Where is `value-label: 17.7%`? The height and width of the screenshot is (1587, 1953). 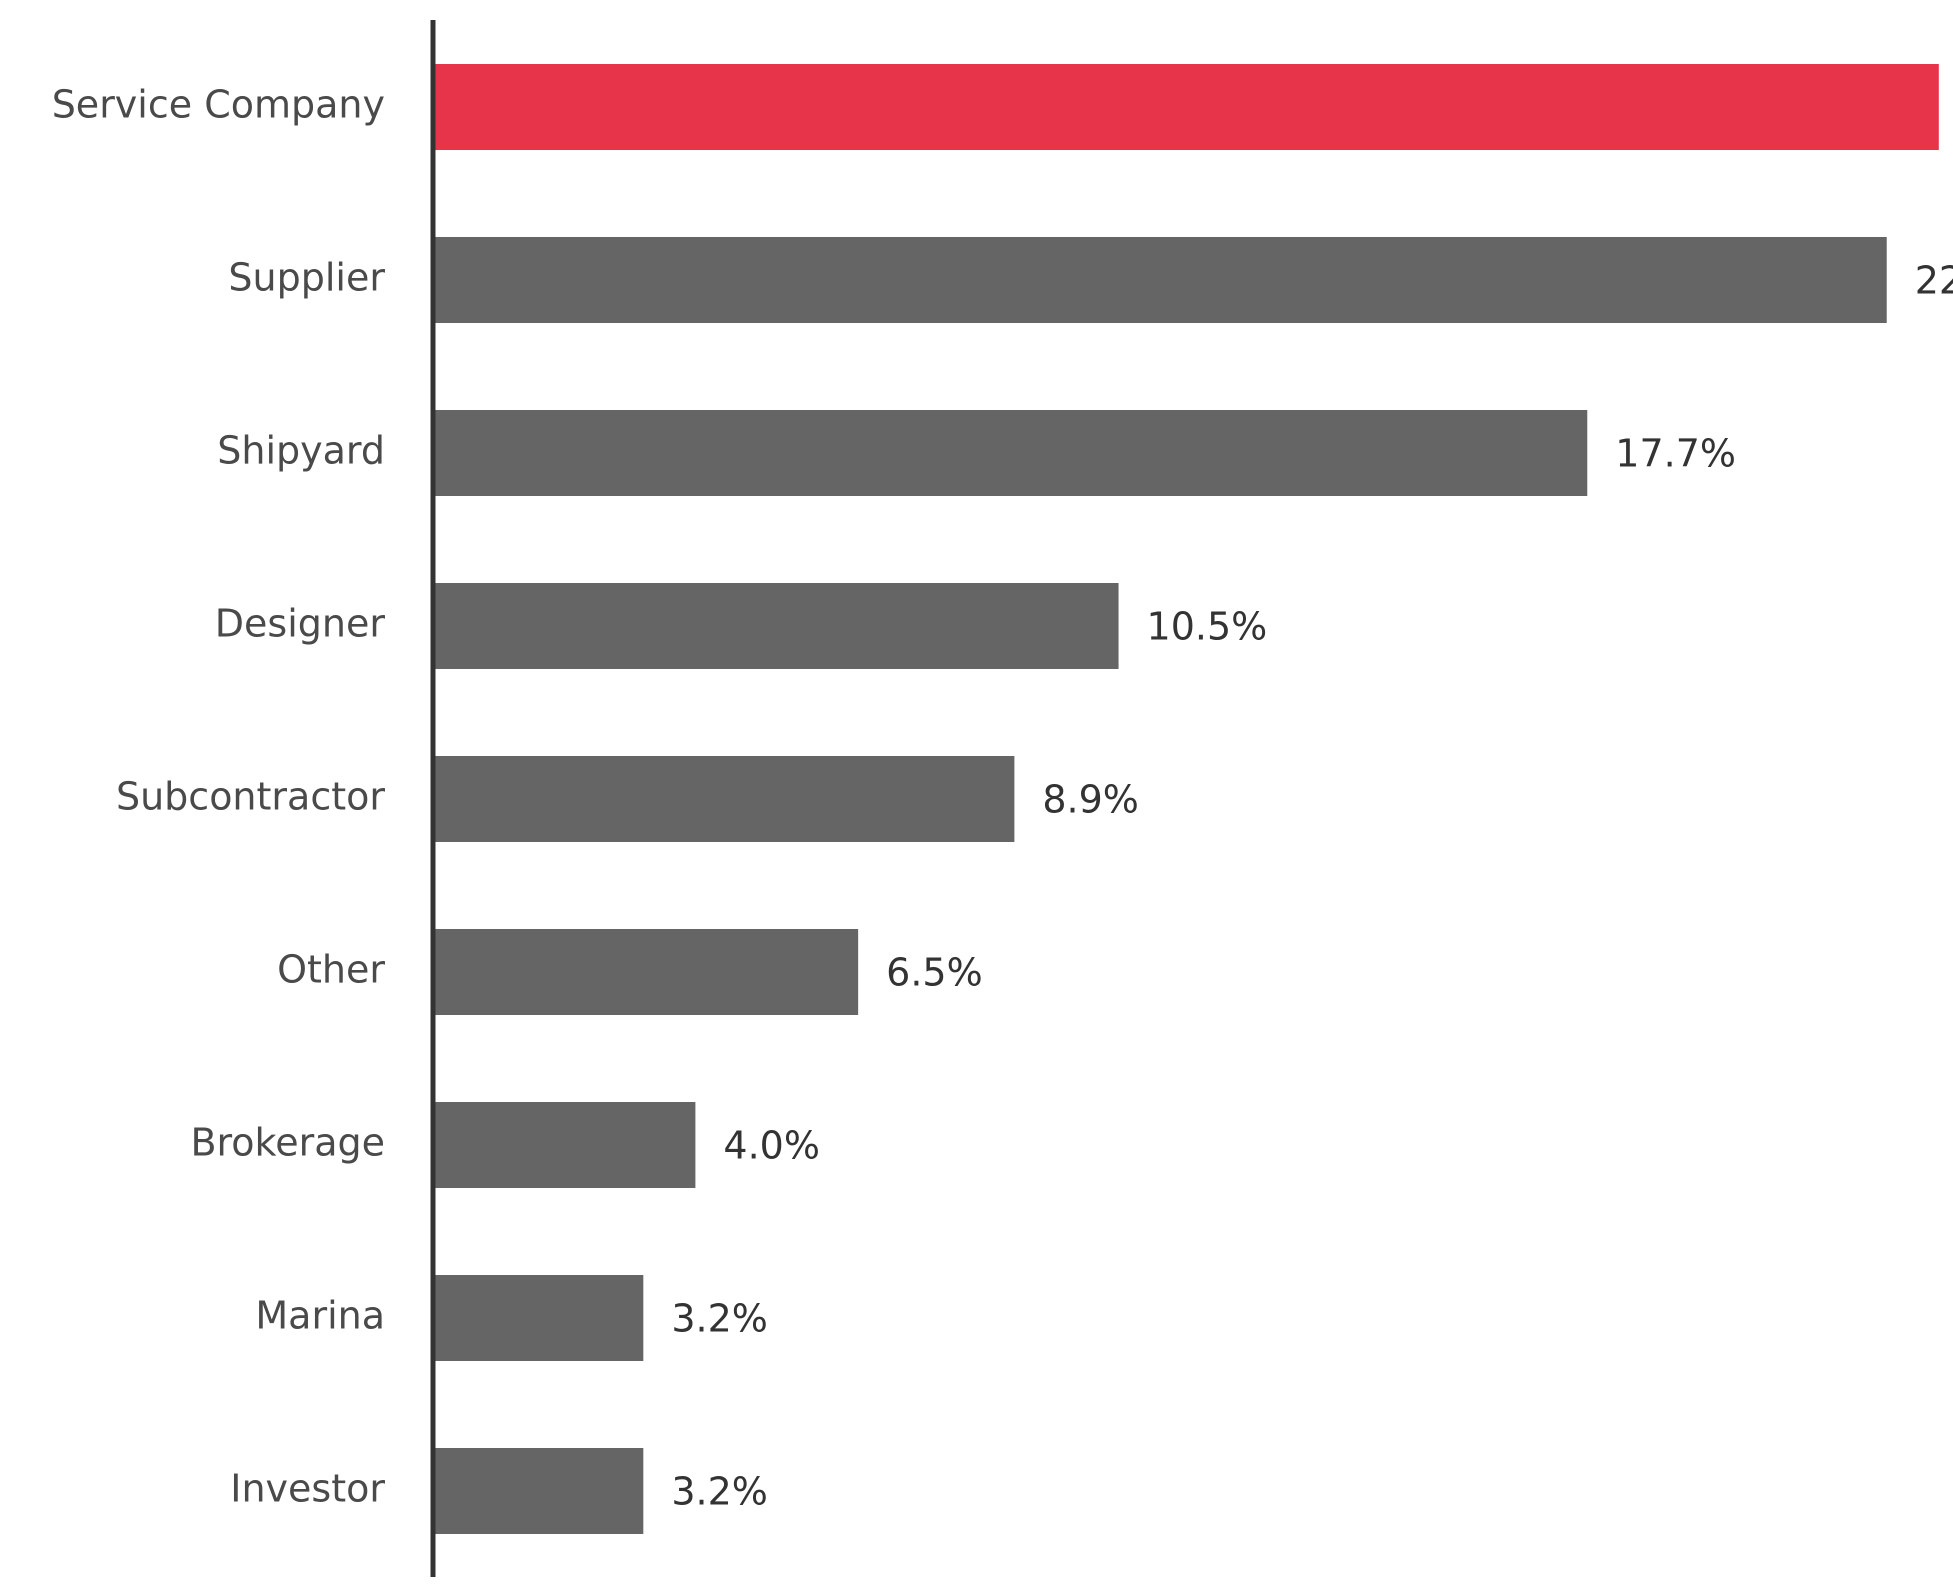
value-label: 17.7% is located at coordinates (1675, 454).